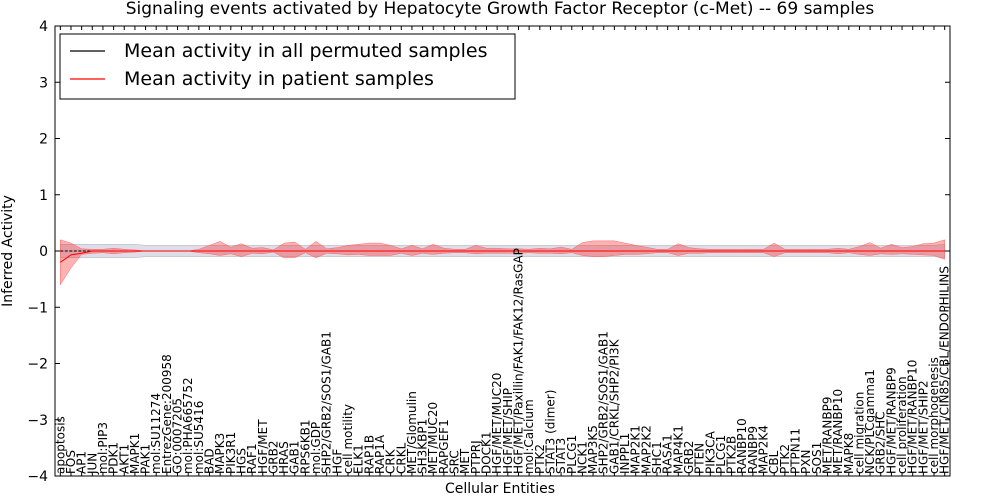  Describe the element at coordinates (870, 421) in the screenshot. I see `x-tick-label: NCK/PLCgamma1` at that location.